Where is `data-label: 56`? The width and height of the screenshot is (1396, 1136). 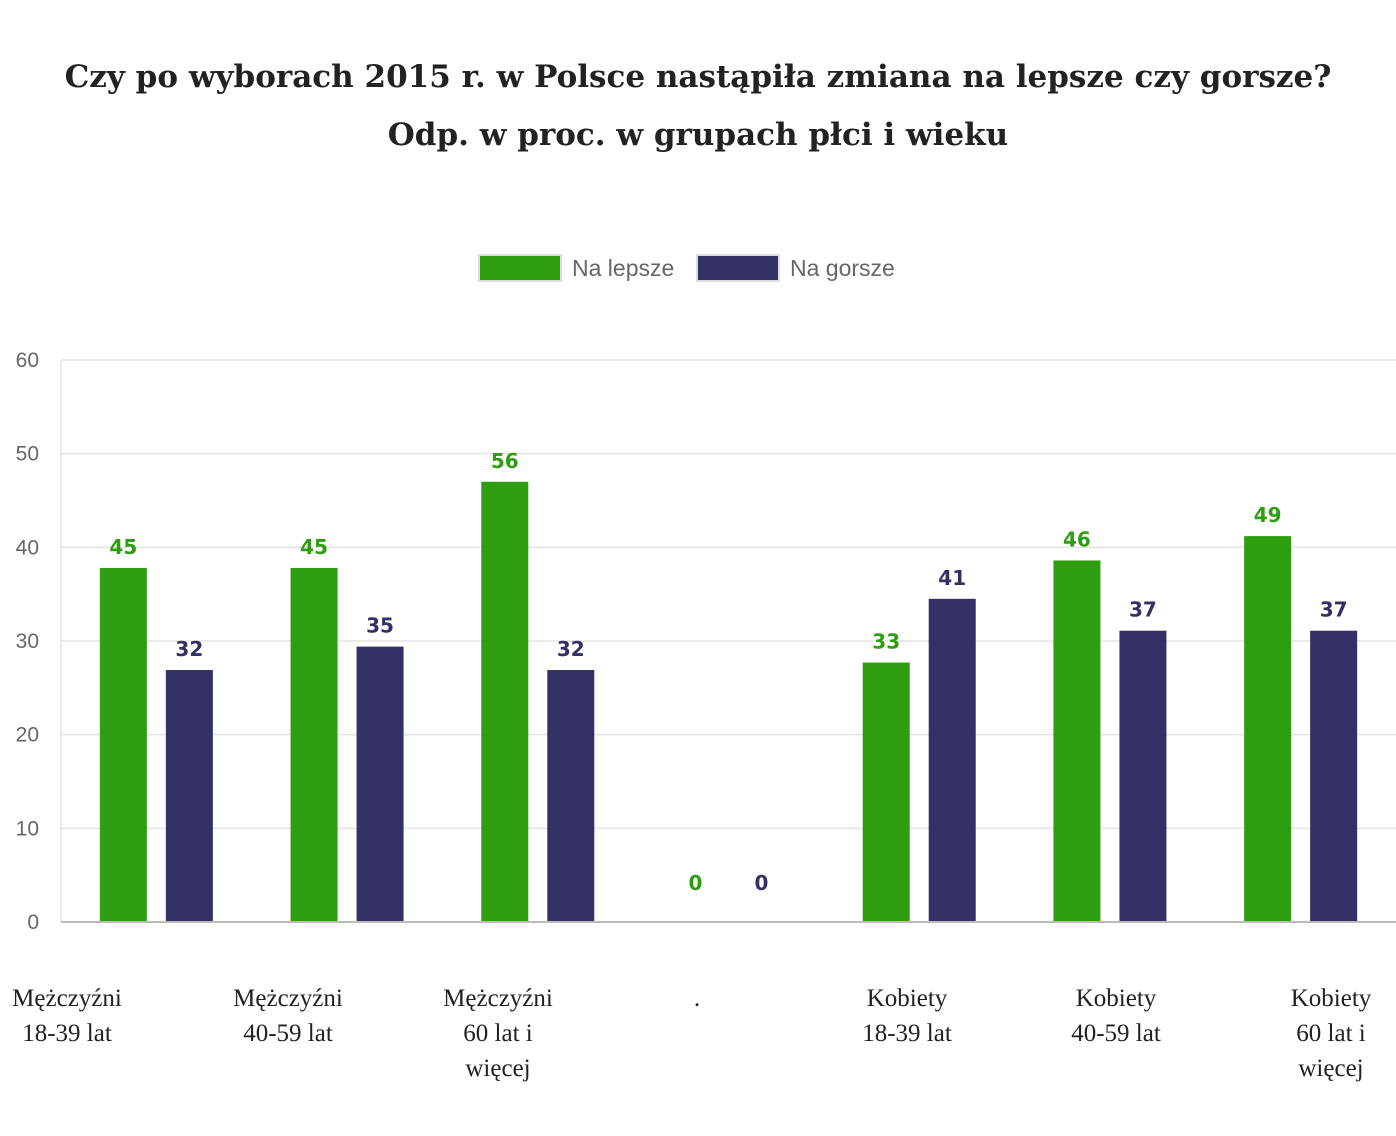 data-label: 56 is located at coordinates (505, 461).